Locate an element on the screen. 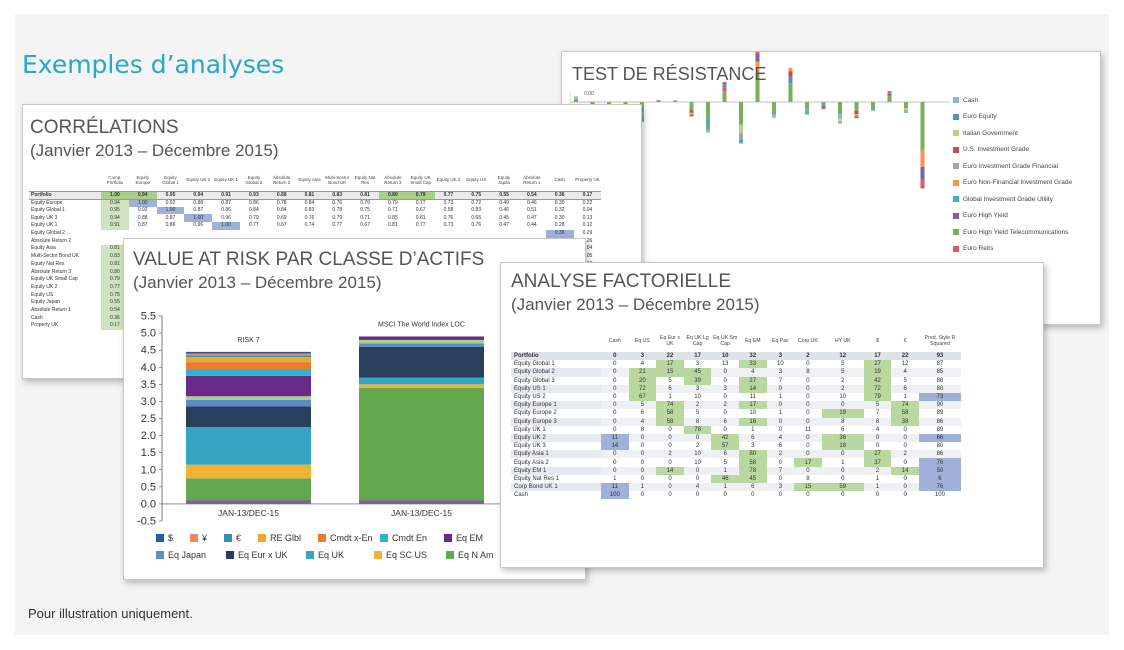  factor-cell: 37 is located at coordinates (877, 462).